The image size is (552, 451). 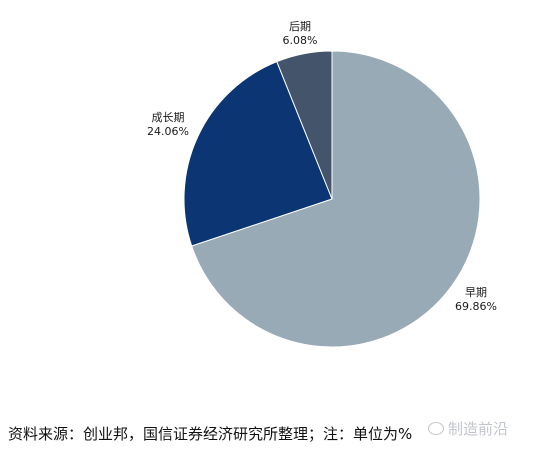 What do you see at coordinates (476, 292) in the screenshot?
I see `slice-name-label: 早期` at bounding box center [476, 292].